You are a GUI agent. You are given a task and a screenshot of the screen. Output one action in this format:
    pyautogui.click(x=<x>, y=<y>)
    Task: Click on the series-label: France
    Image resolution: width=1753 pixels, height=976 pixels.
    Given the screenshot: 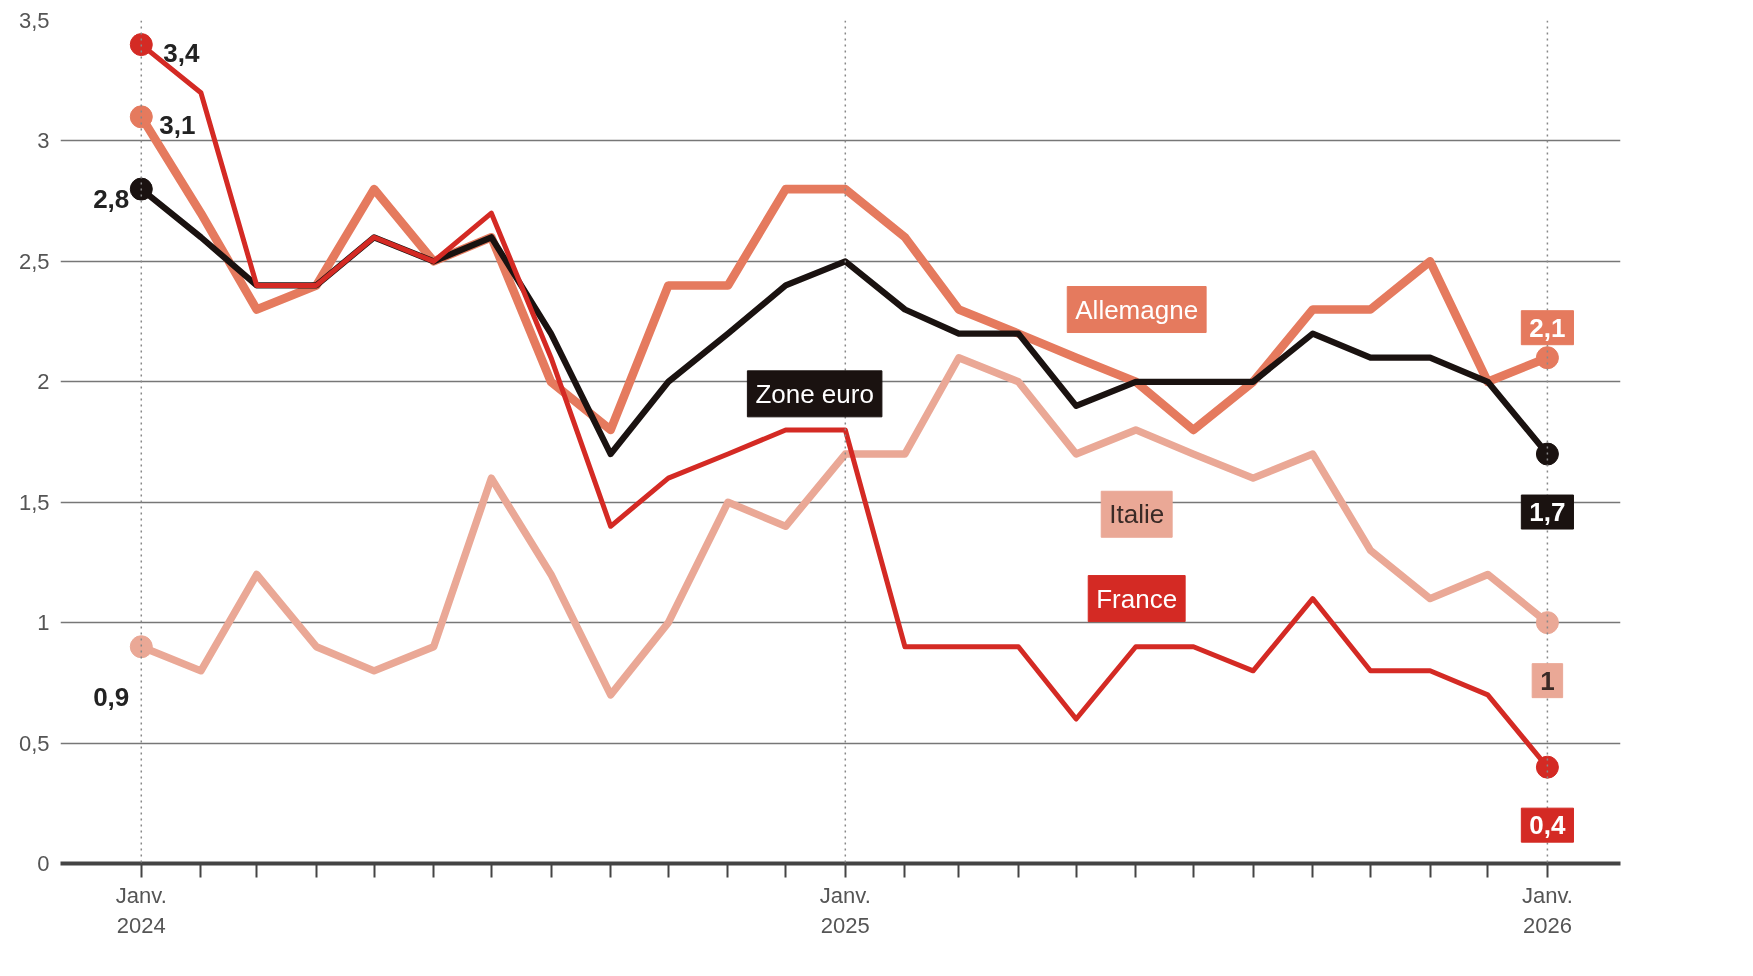 What is the action you would take?
    pyautogui.click(x=1137, y=598)
    